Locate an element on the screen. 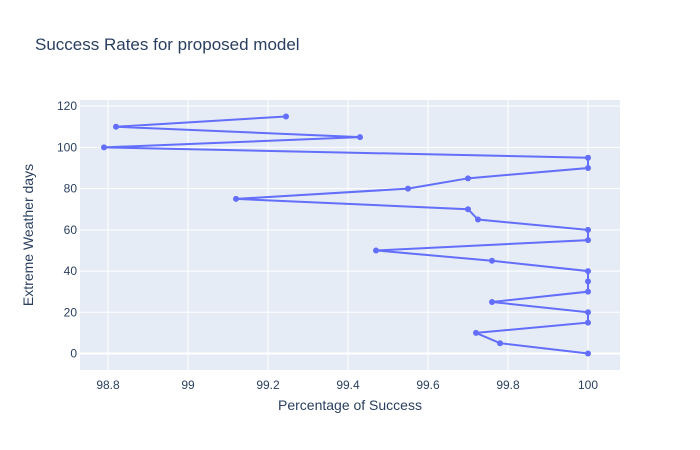 The image size is (700, 450). x-tick-label: 99.4 is located at coordinates (348, 385).